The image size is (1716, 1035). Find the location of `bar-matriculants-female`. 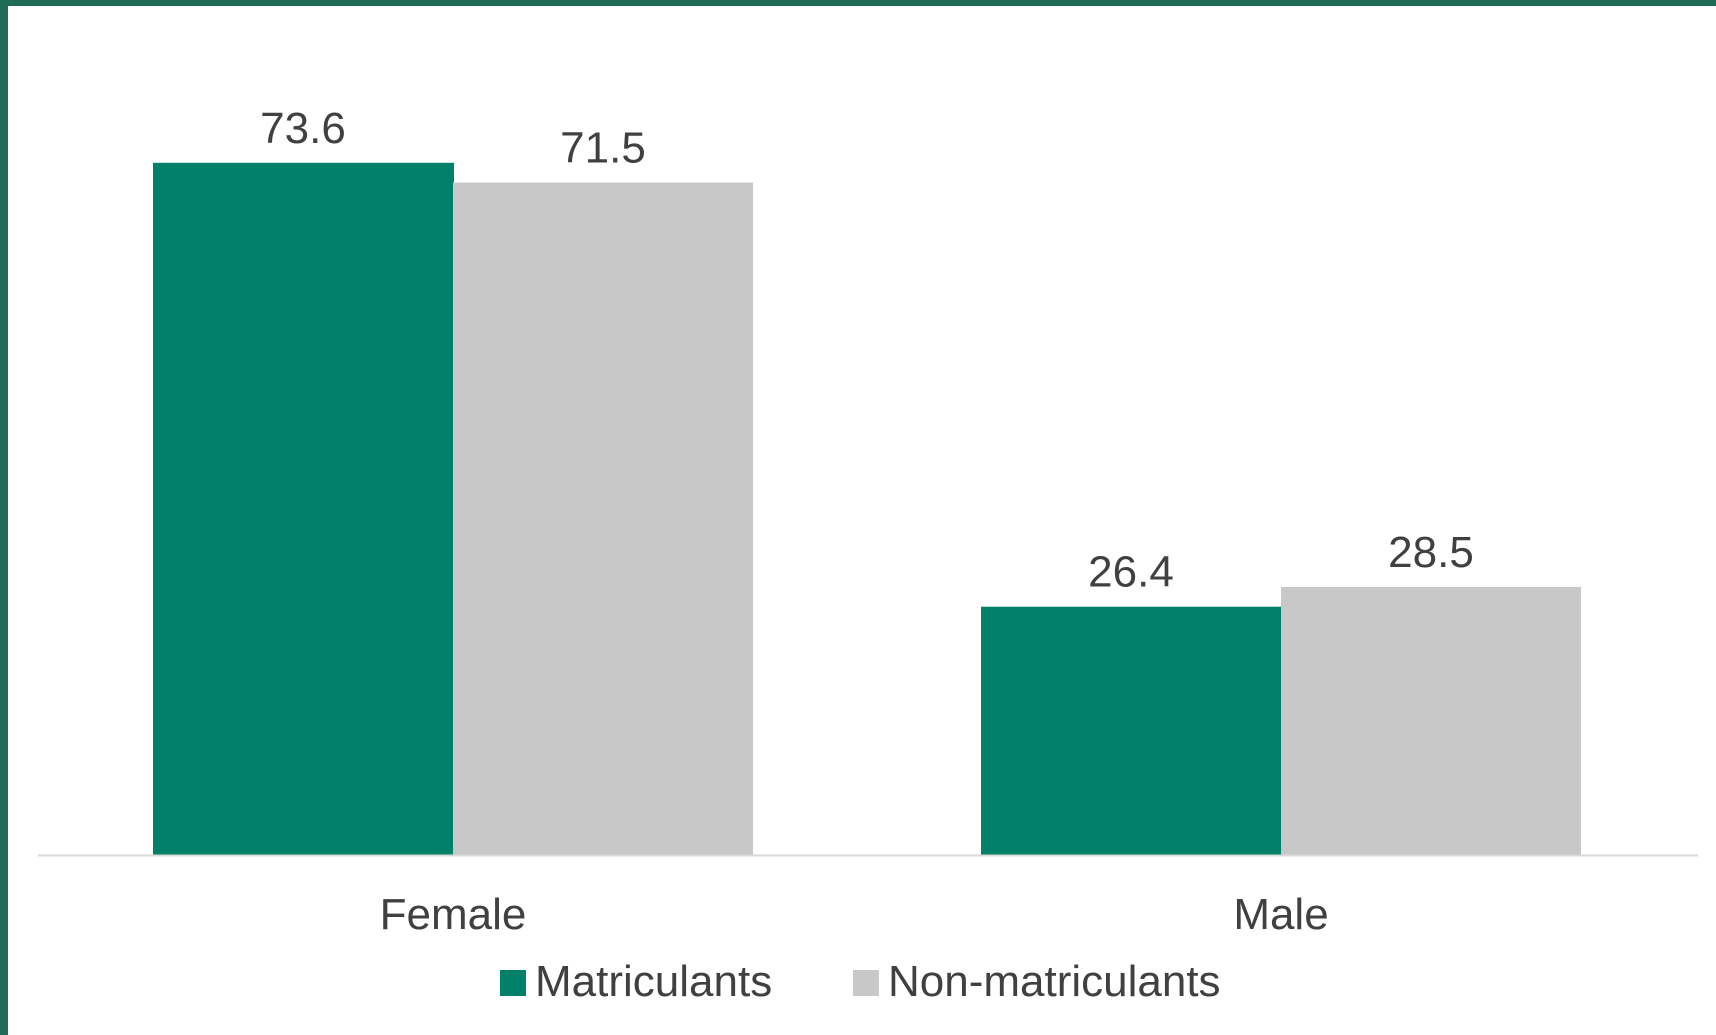

bar-matriculants-female is located at coordinates (303, 509).